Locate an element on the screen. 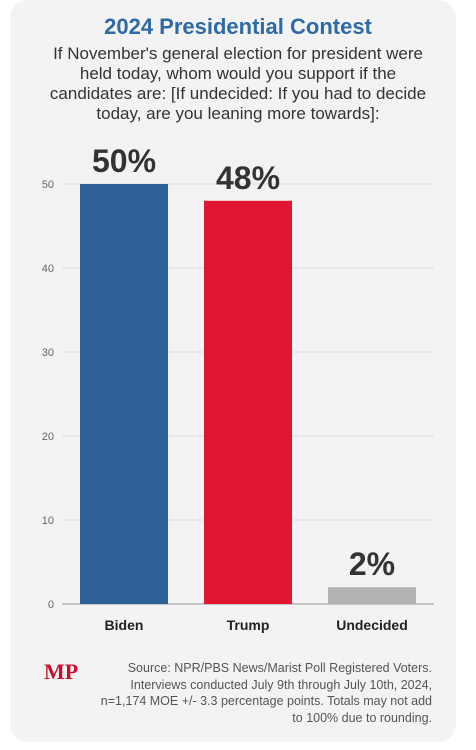 Image resolution: width=476 pixels, height=750 pixels. data-label: 48% is located at coordinates (248, 178).